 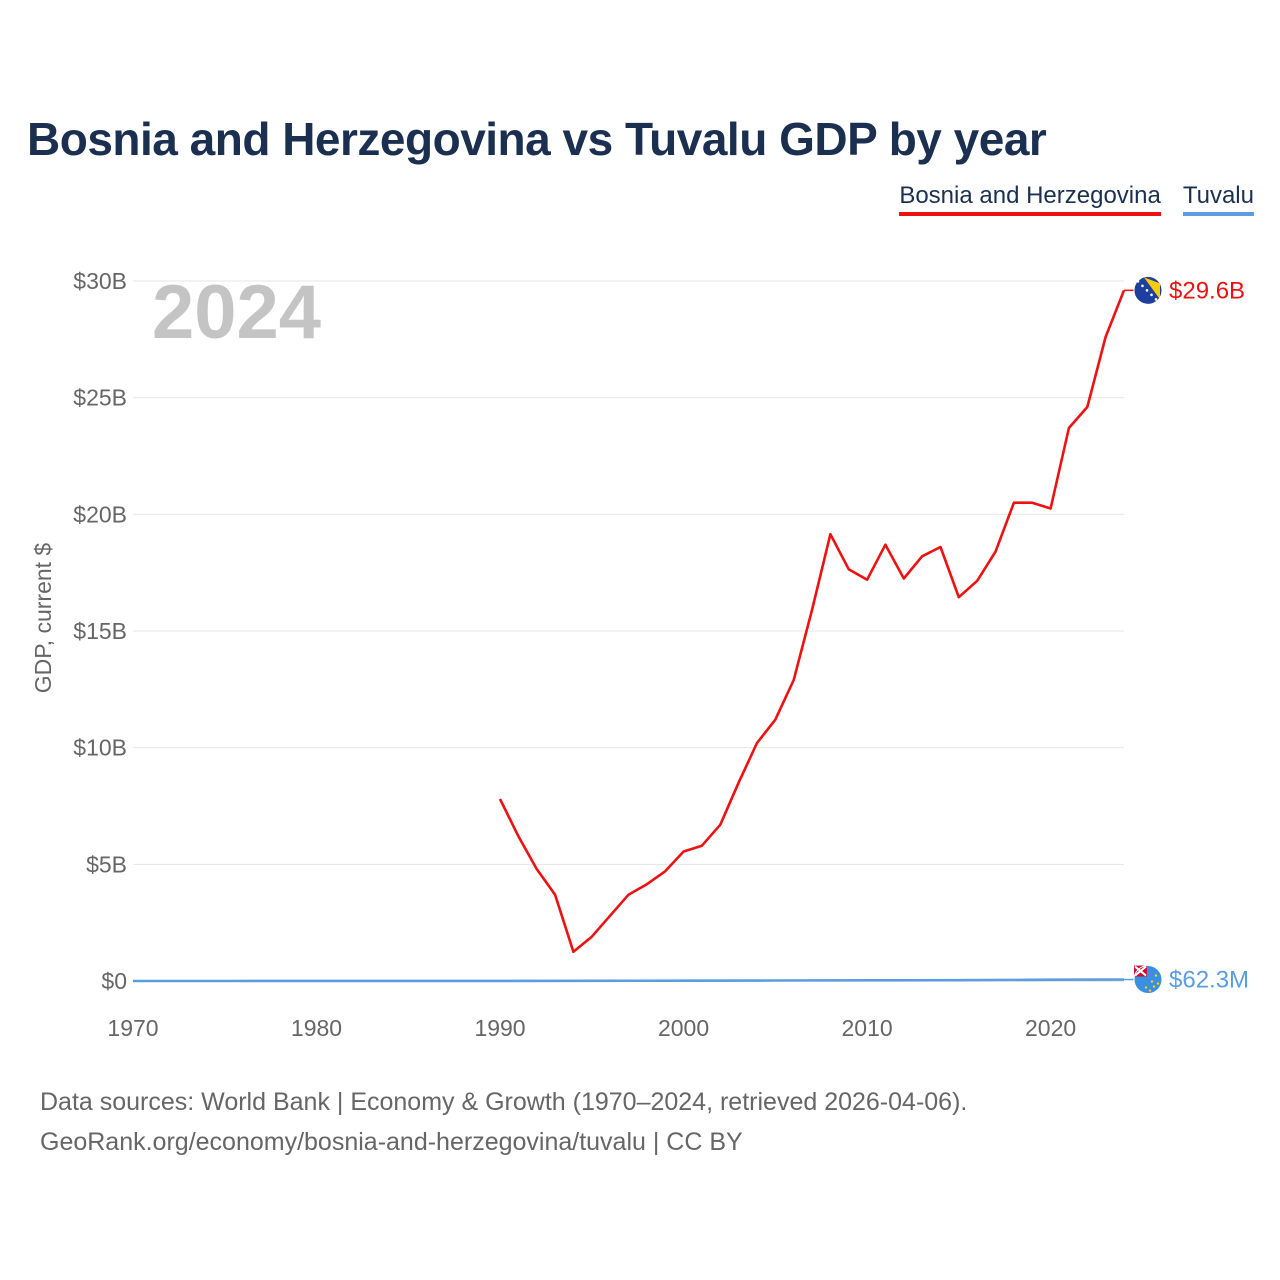 What do you see at coordinates (1148, 980) in the screenshot?
I see `tuvalu-flag-icon` at bounding box center [1148, 980].